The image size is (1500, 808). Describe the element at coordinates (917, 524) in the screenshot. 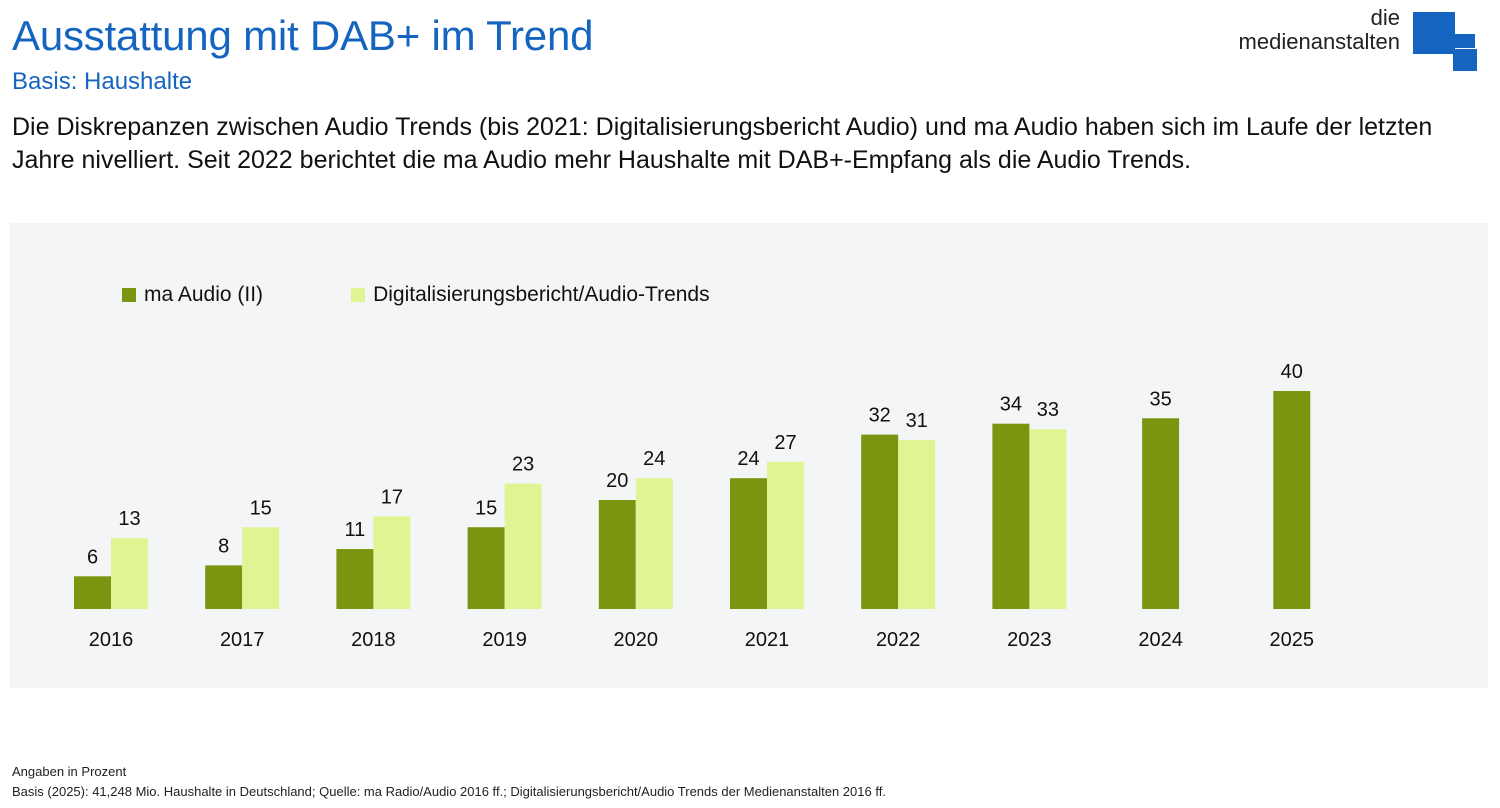

I see `bar-audio-trends-2022` at that location.